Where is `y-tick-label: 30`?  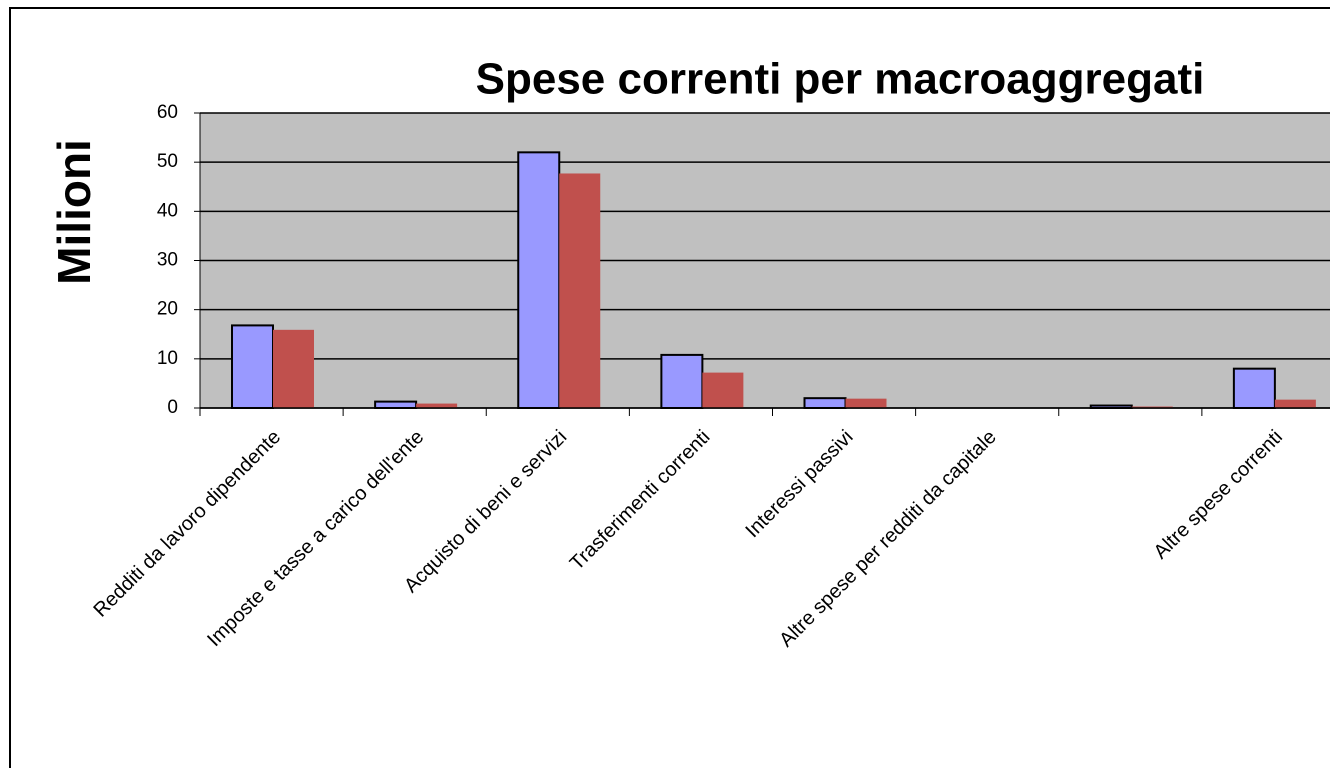 y-tick-label: 30 is located at coordinates (167, 260).